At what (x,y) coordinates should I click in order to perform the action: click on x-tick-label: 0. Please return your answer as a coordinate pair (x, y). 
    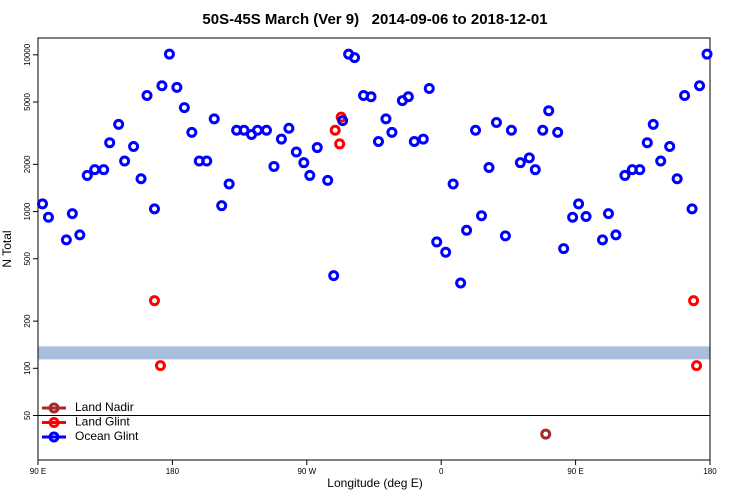
    Looking at the image, I should click on (441, 471).